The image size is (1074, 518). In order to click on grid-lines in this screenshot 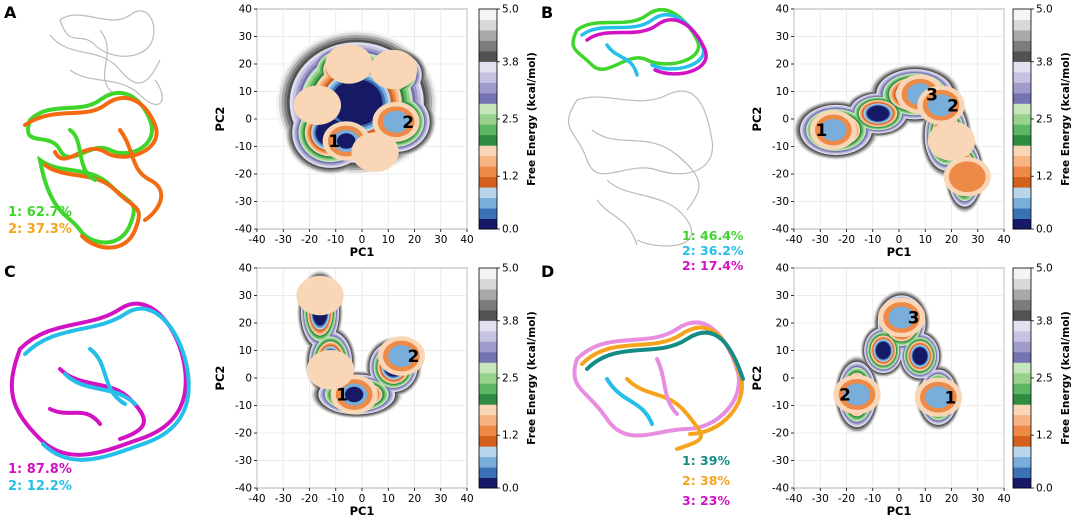, I will do `click(899, 378)`.